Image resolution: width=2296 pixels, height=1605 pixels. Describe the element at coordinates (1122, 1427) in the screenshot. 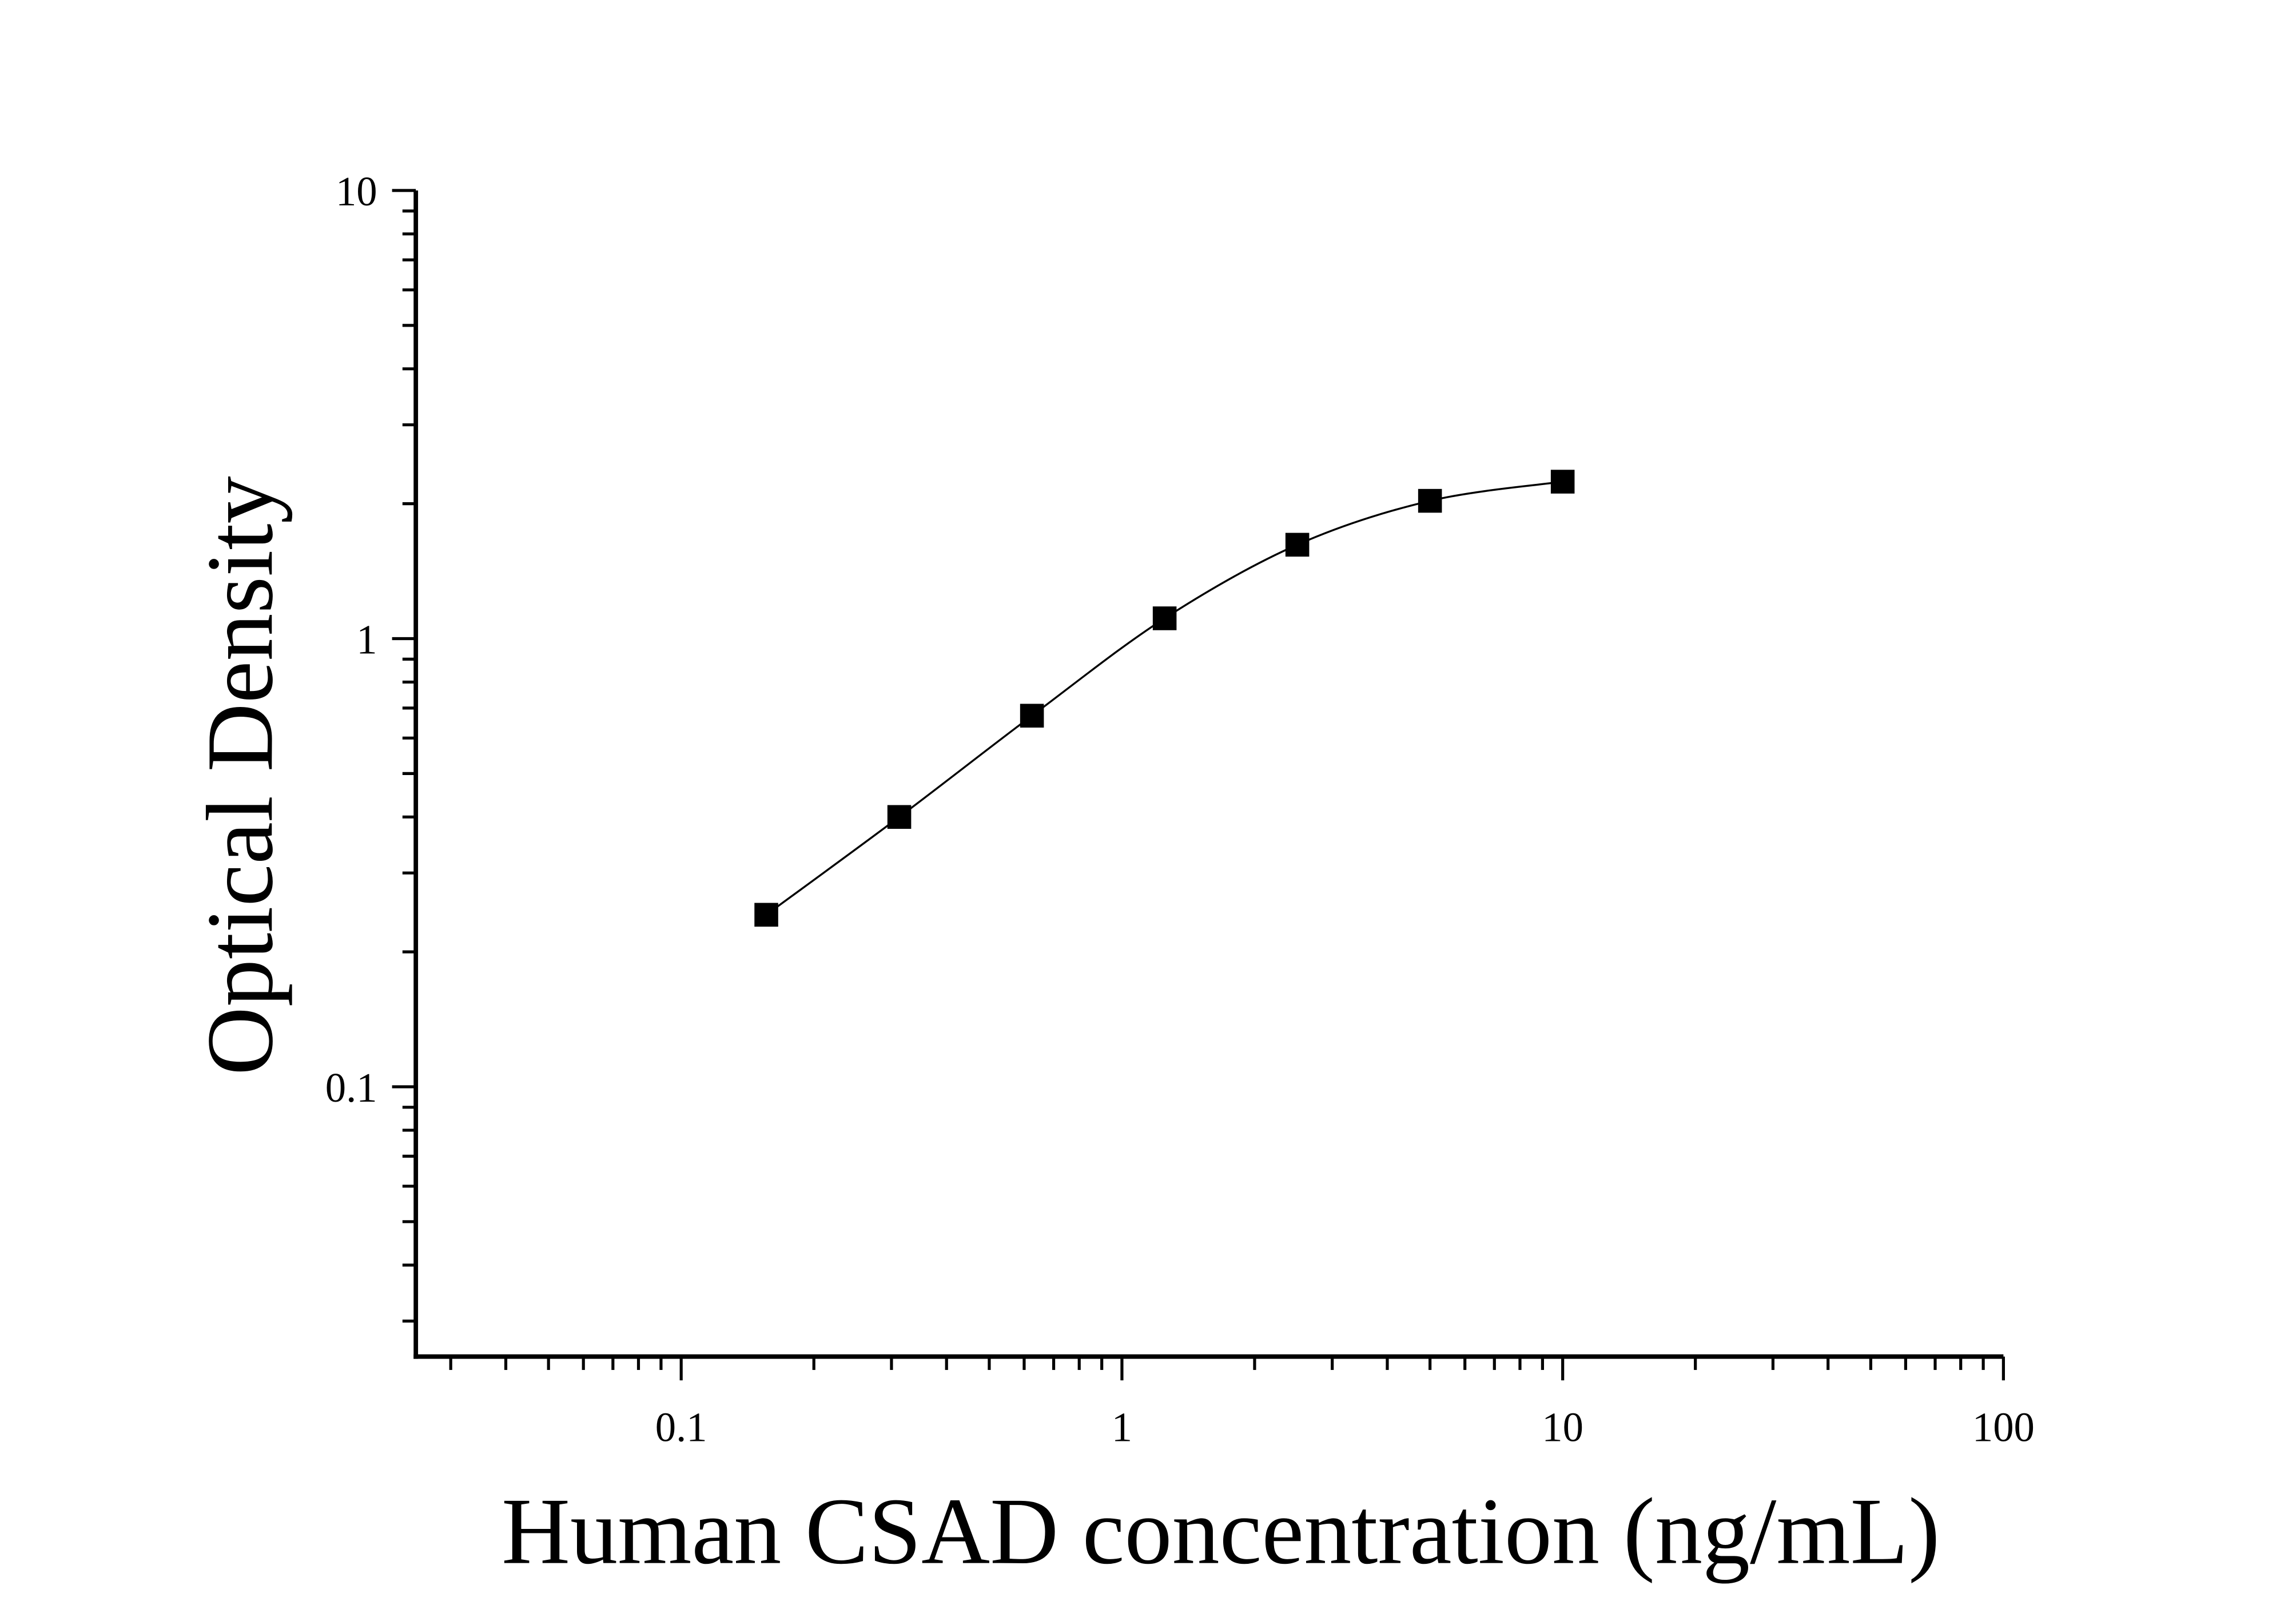

I see `x-tick-label: 1` at that location.